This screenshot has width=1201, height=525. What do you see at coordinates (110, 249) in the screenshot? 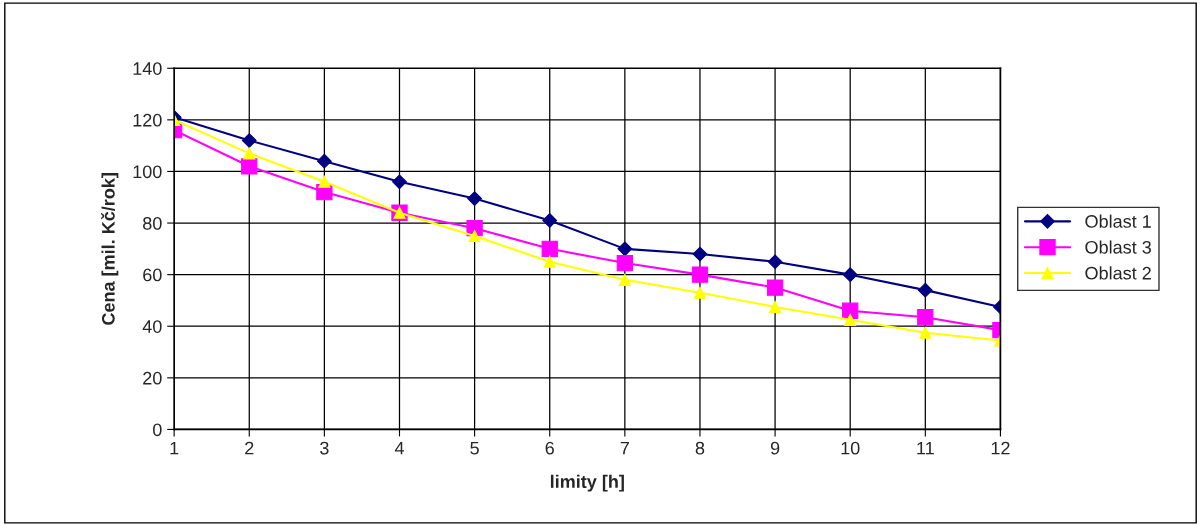
I see `y-axis-title: Cena [mil. Kč/rok]` at bounding box center [110, 249].